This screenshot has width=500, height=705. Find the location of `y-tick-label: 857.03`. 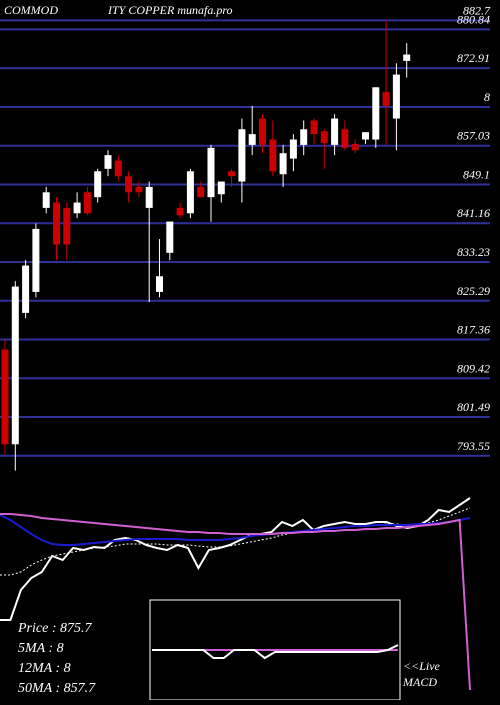

y-tick-label: 857.03 is located at coordinates (473, 136).